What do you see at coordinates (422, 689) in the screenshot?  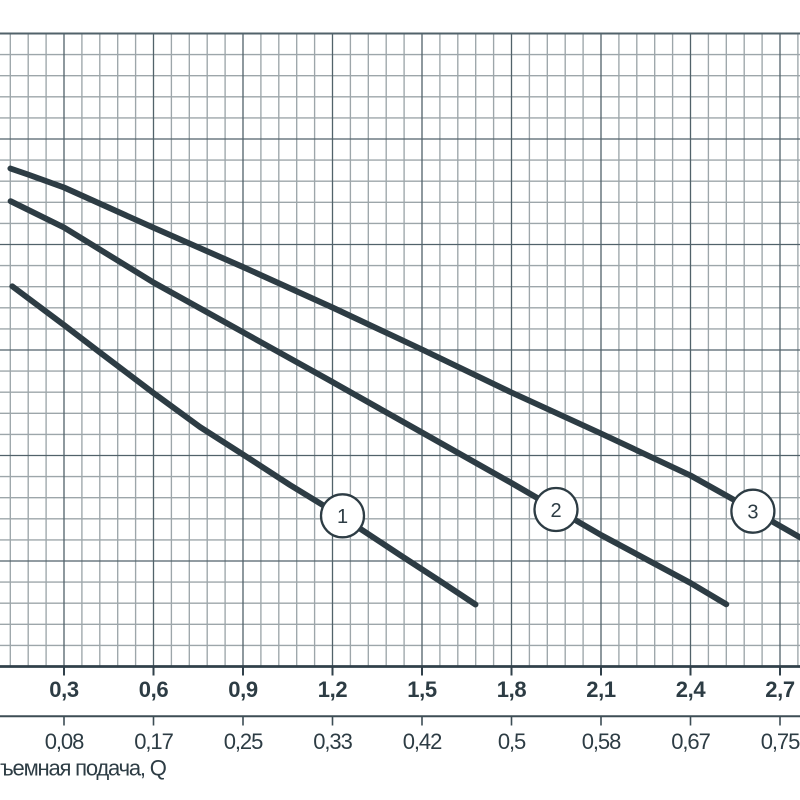 I see `svg-text: 1,5` at bounding box center [422, 689].